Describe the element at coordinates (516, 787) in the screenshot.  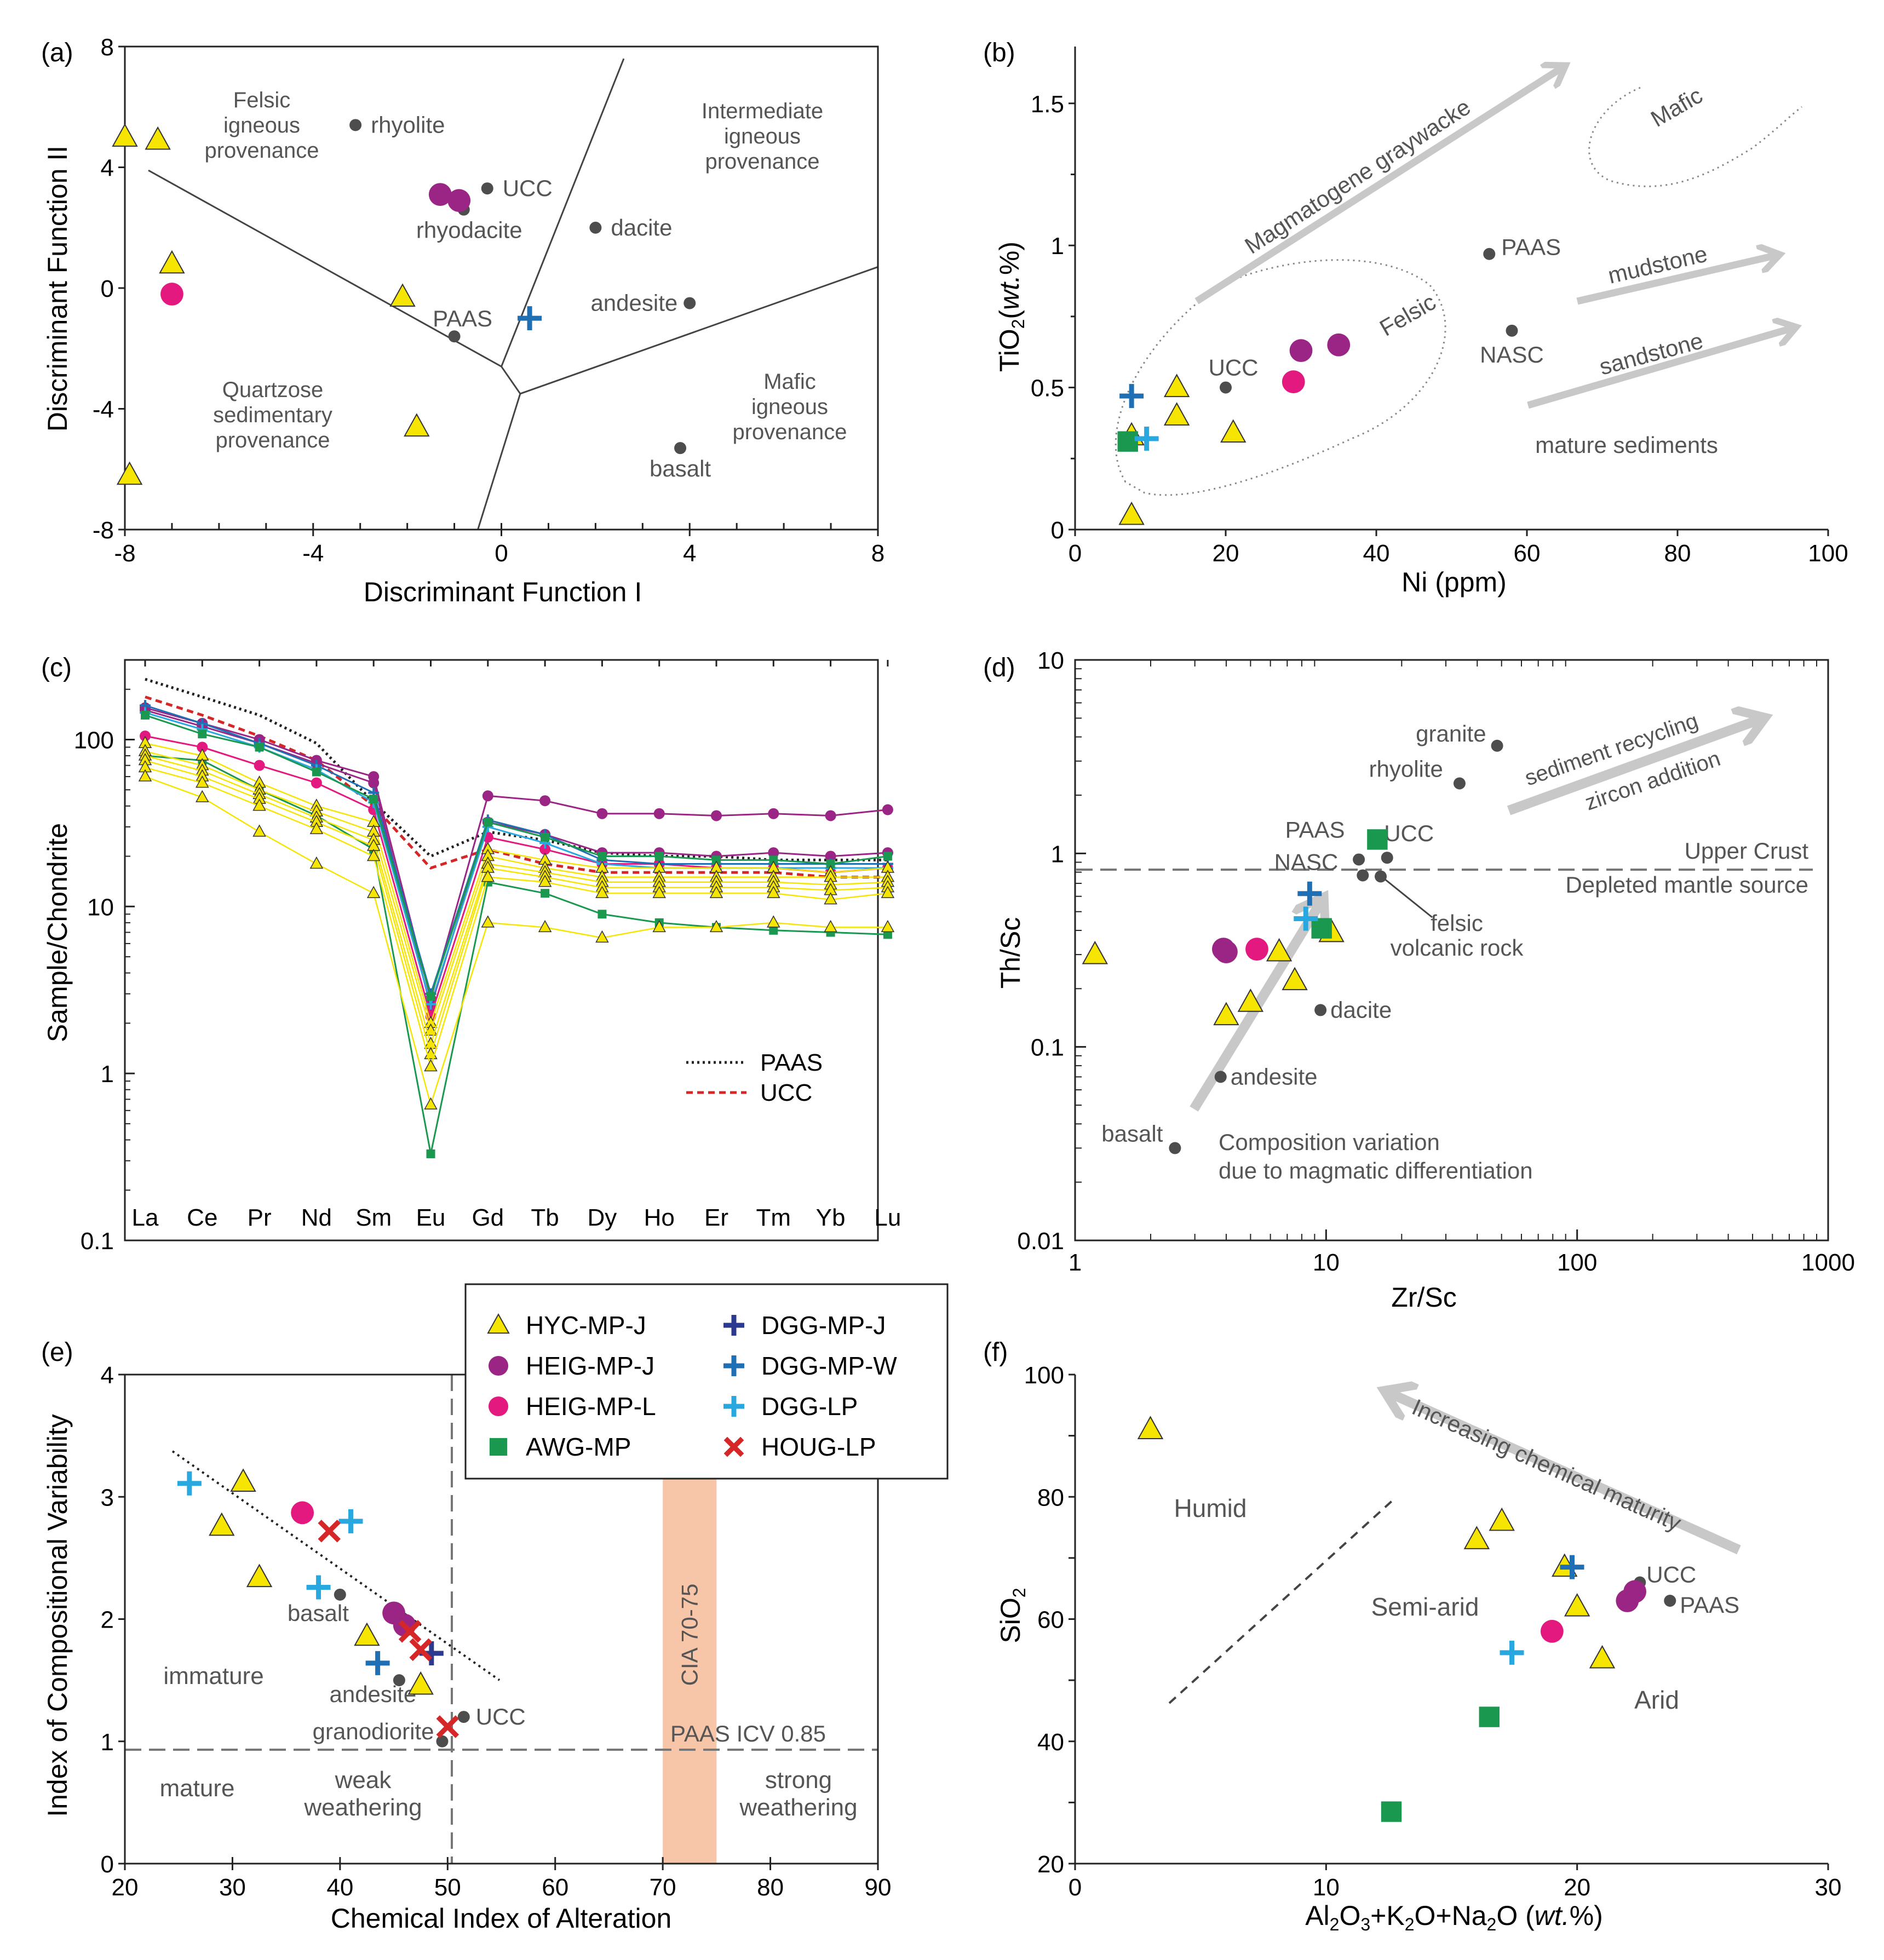
I see `c-series-line-UCC` at that location.